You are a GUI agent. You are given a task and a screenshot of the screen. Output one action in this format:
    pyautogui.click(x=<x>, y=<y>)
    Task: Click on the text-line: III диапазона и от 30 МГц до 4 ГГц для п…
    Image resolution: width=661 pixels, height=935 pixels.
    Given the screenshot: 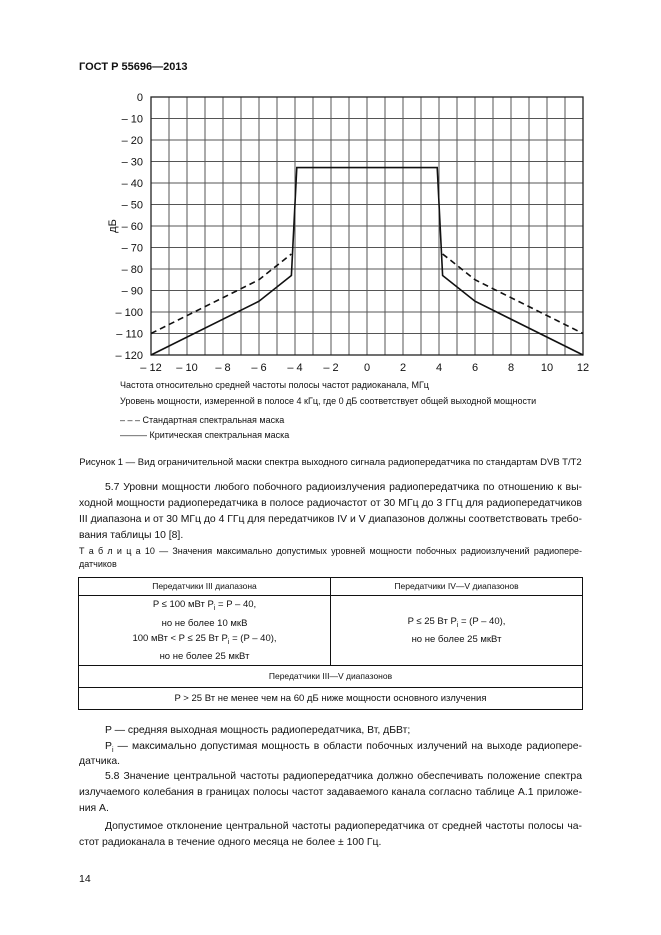 What is the action you would take?
    pyautogui.click(x=330, y=519)
    